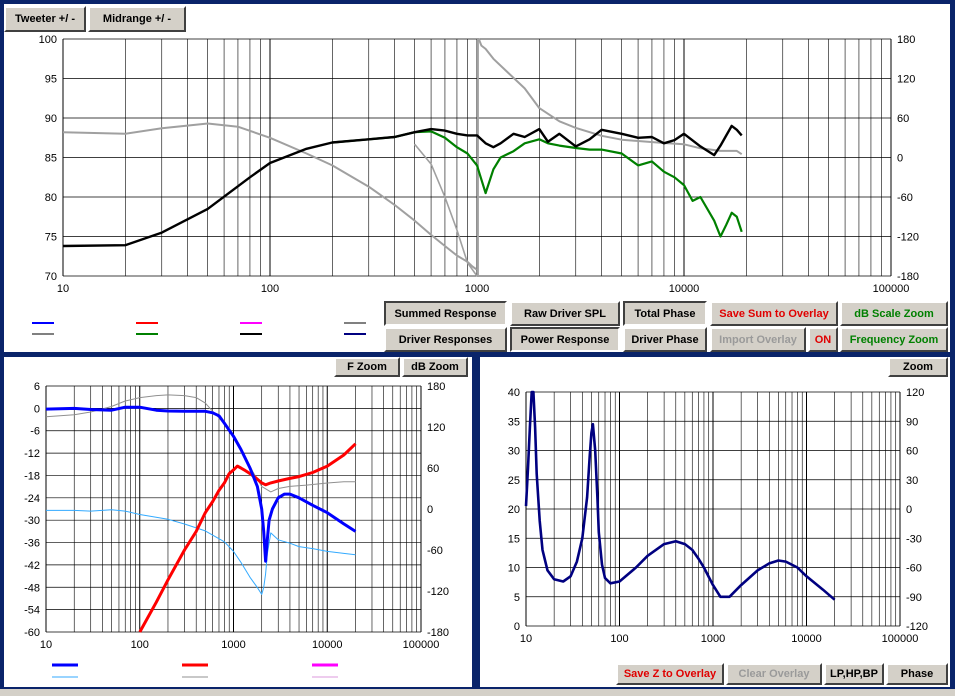 This screenshot has height=696, width=955. What do you see at coordinates (912, 422) in the screenshot?
I see `y2-tick-label: 90` at bounding box center [912, 422].